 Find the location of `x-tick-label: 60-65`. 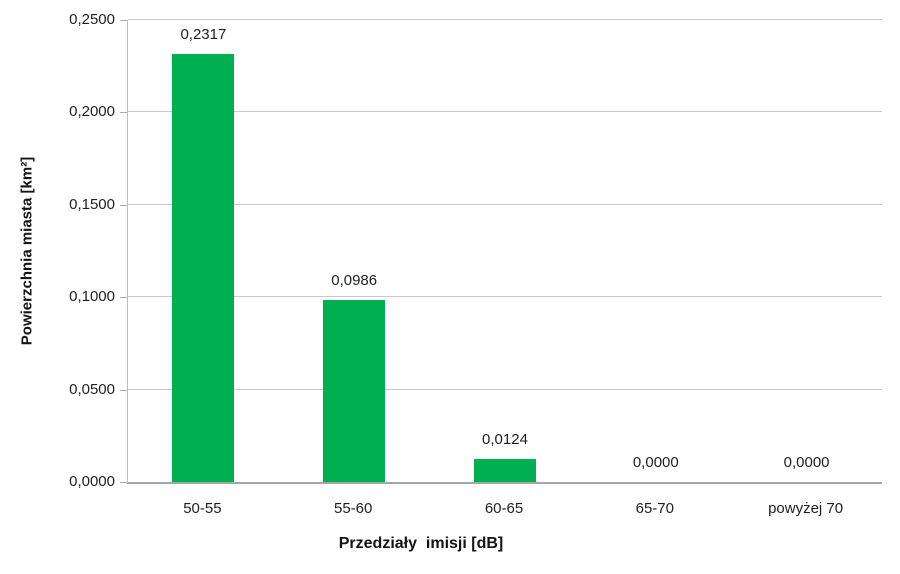

x-tick-label: 60-65 is located at coordinates (504, 508).